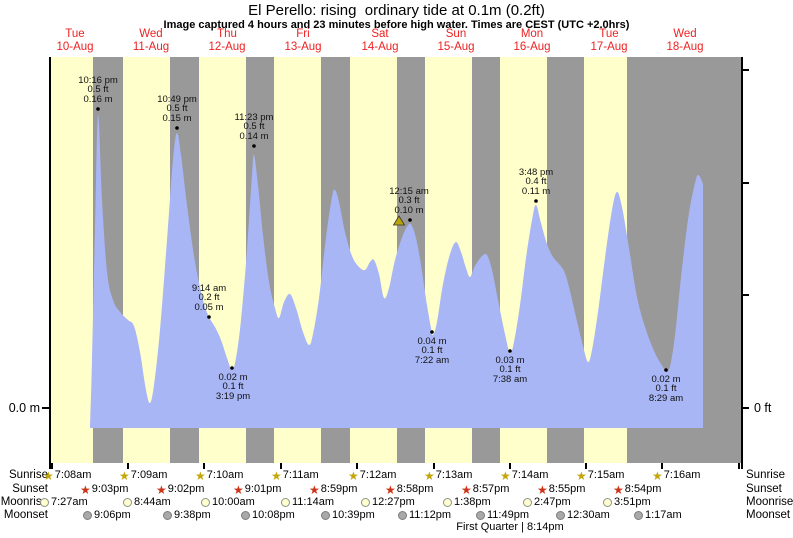 The width and height of the screenshot is (793, 538). What do you see at coordinates (98, 80) in the screenshot?
I see `annotation-line: 10:16 pm` at bounding box center [98, 80].